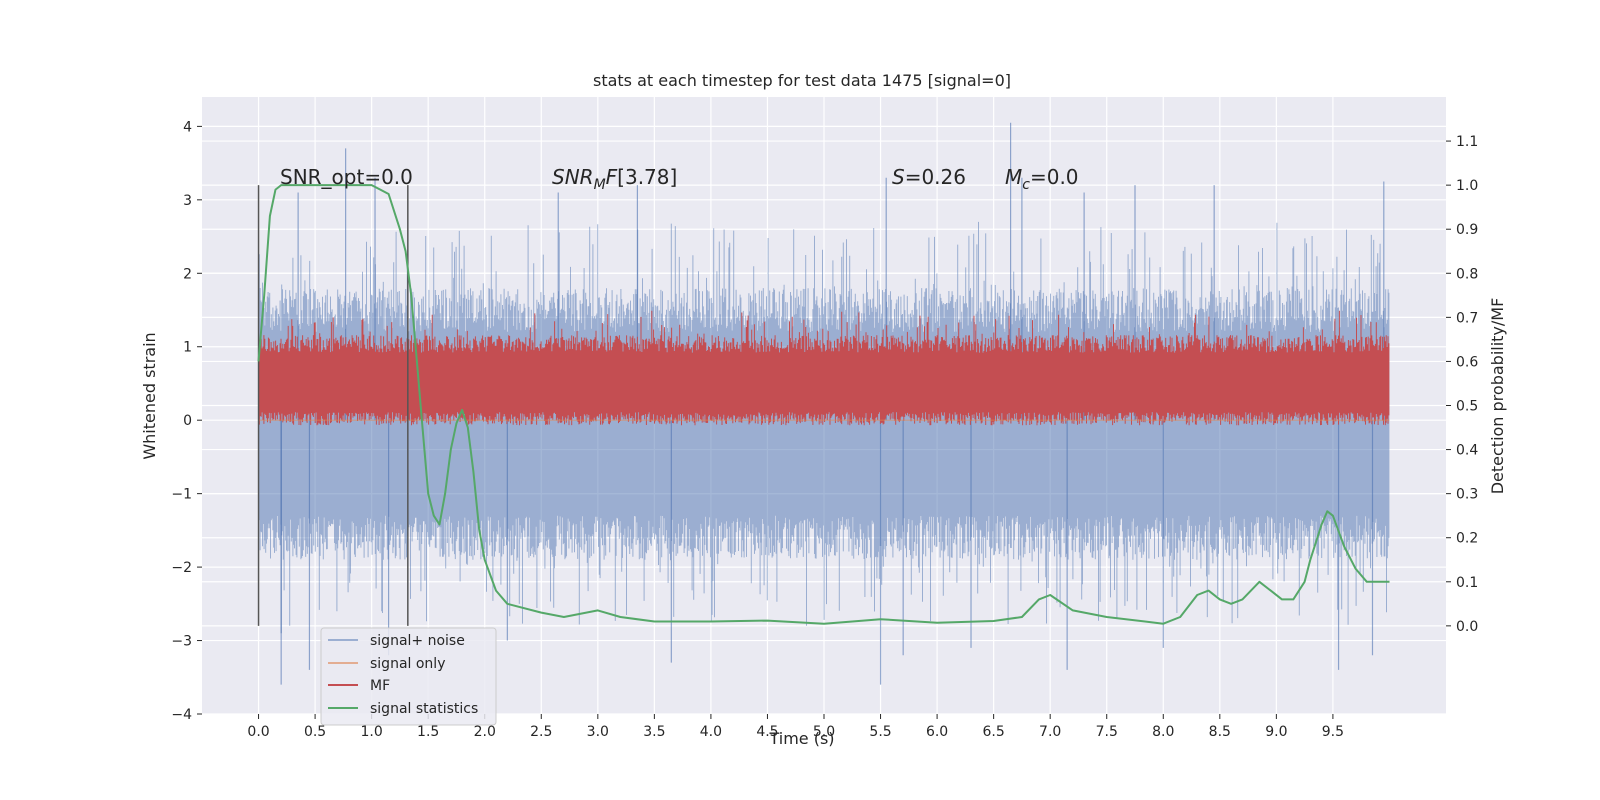  What do you see at coordinates (654, 732) in the screenshot?
I see `x-tick-label: 3.5` at bounding box center [654, 732].